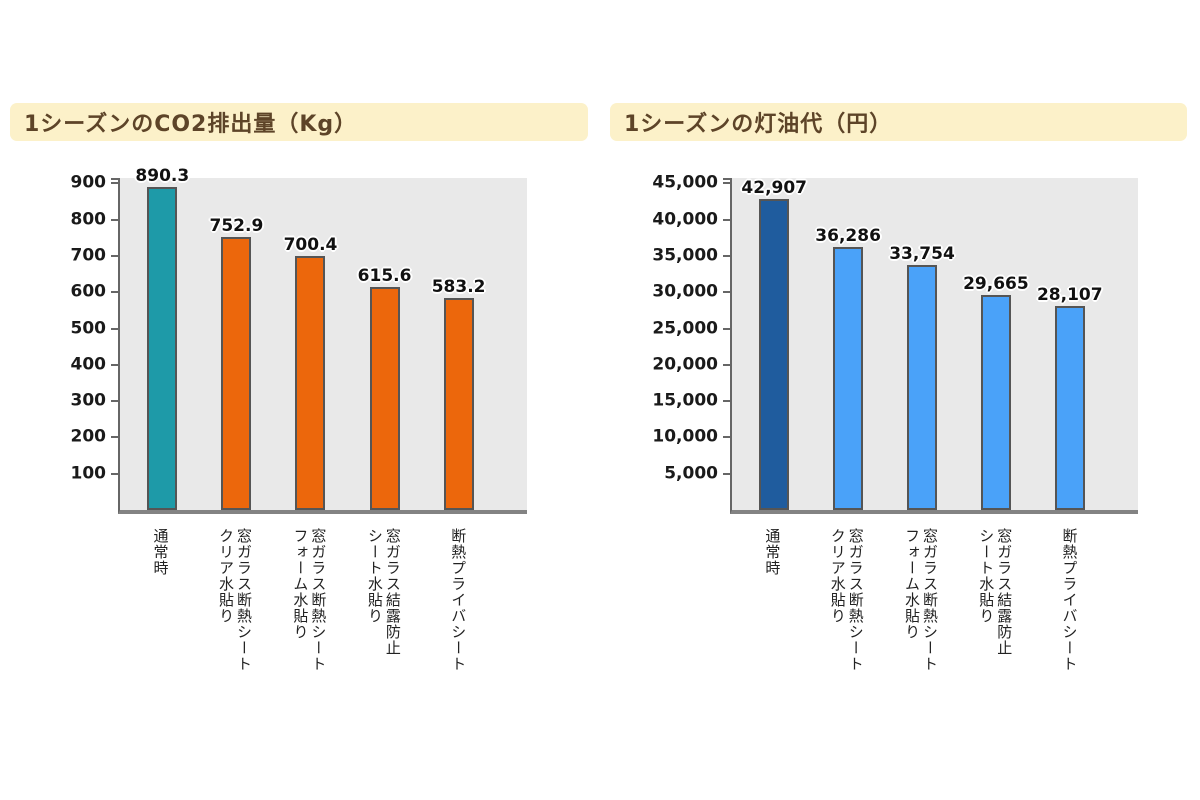 This screenshot has width=1200, height=800. What do you see at coordinates (685, 182) in the screenshot?
I see `y-axis-label: 45,000` at bounding box center [685, 182].